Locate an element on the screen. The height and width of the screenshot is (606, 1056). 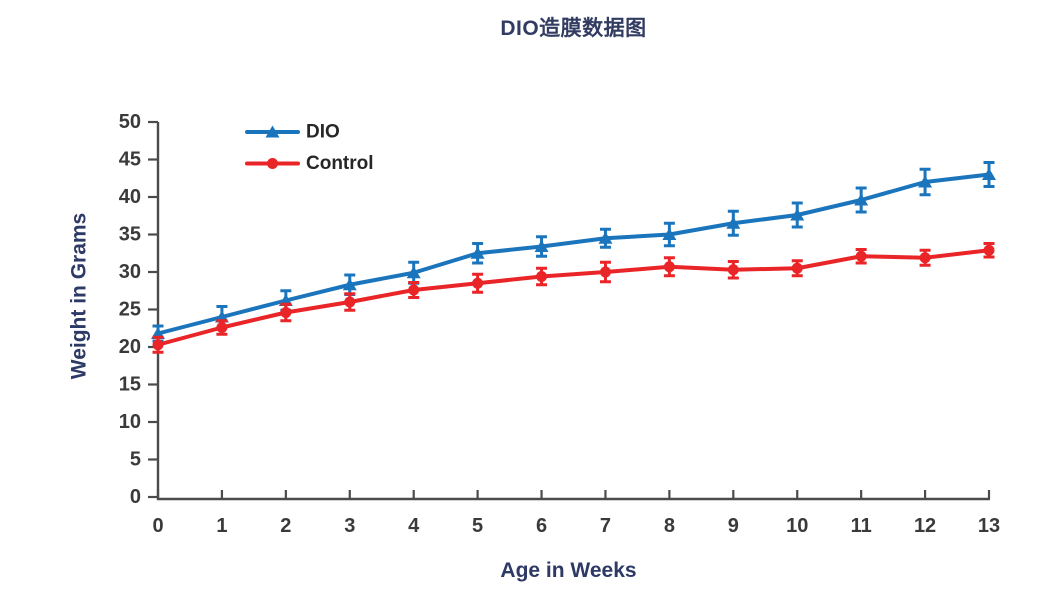
x-tick-label: 12 is located at coordinates (925, 526).